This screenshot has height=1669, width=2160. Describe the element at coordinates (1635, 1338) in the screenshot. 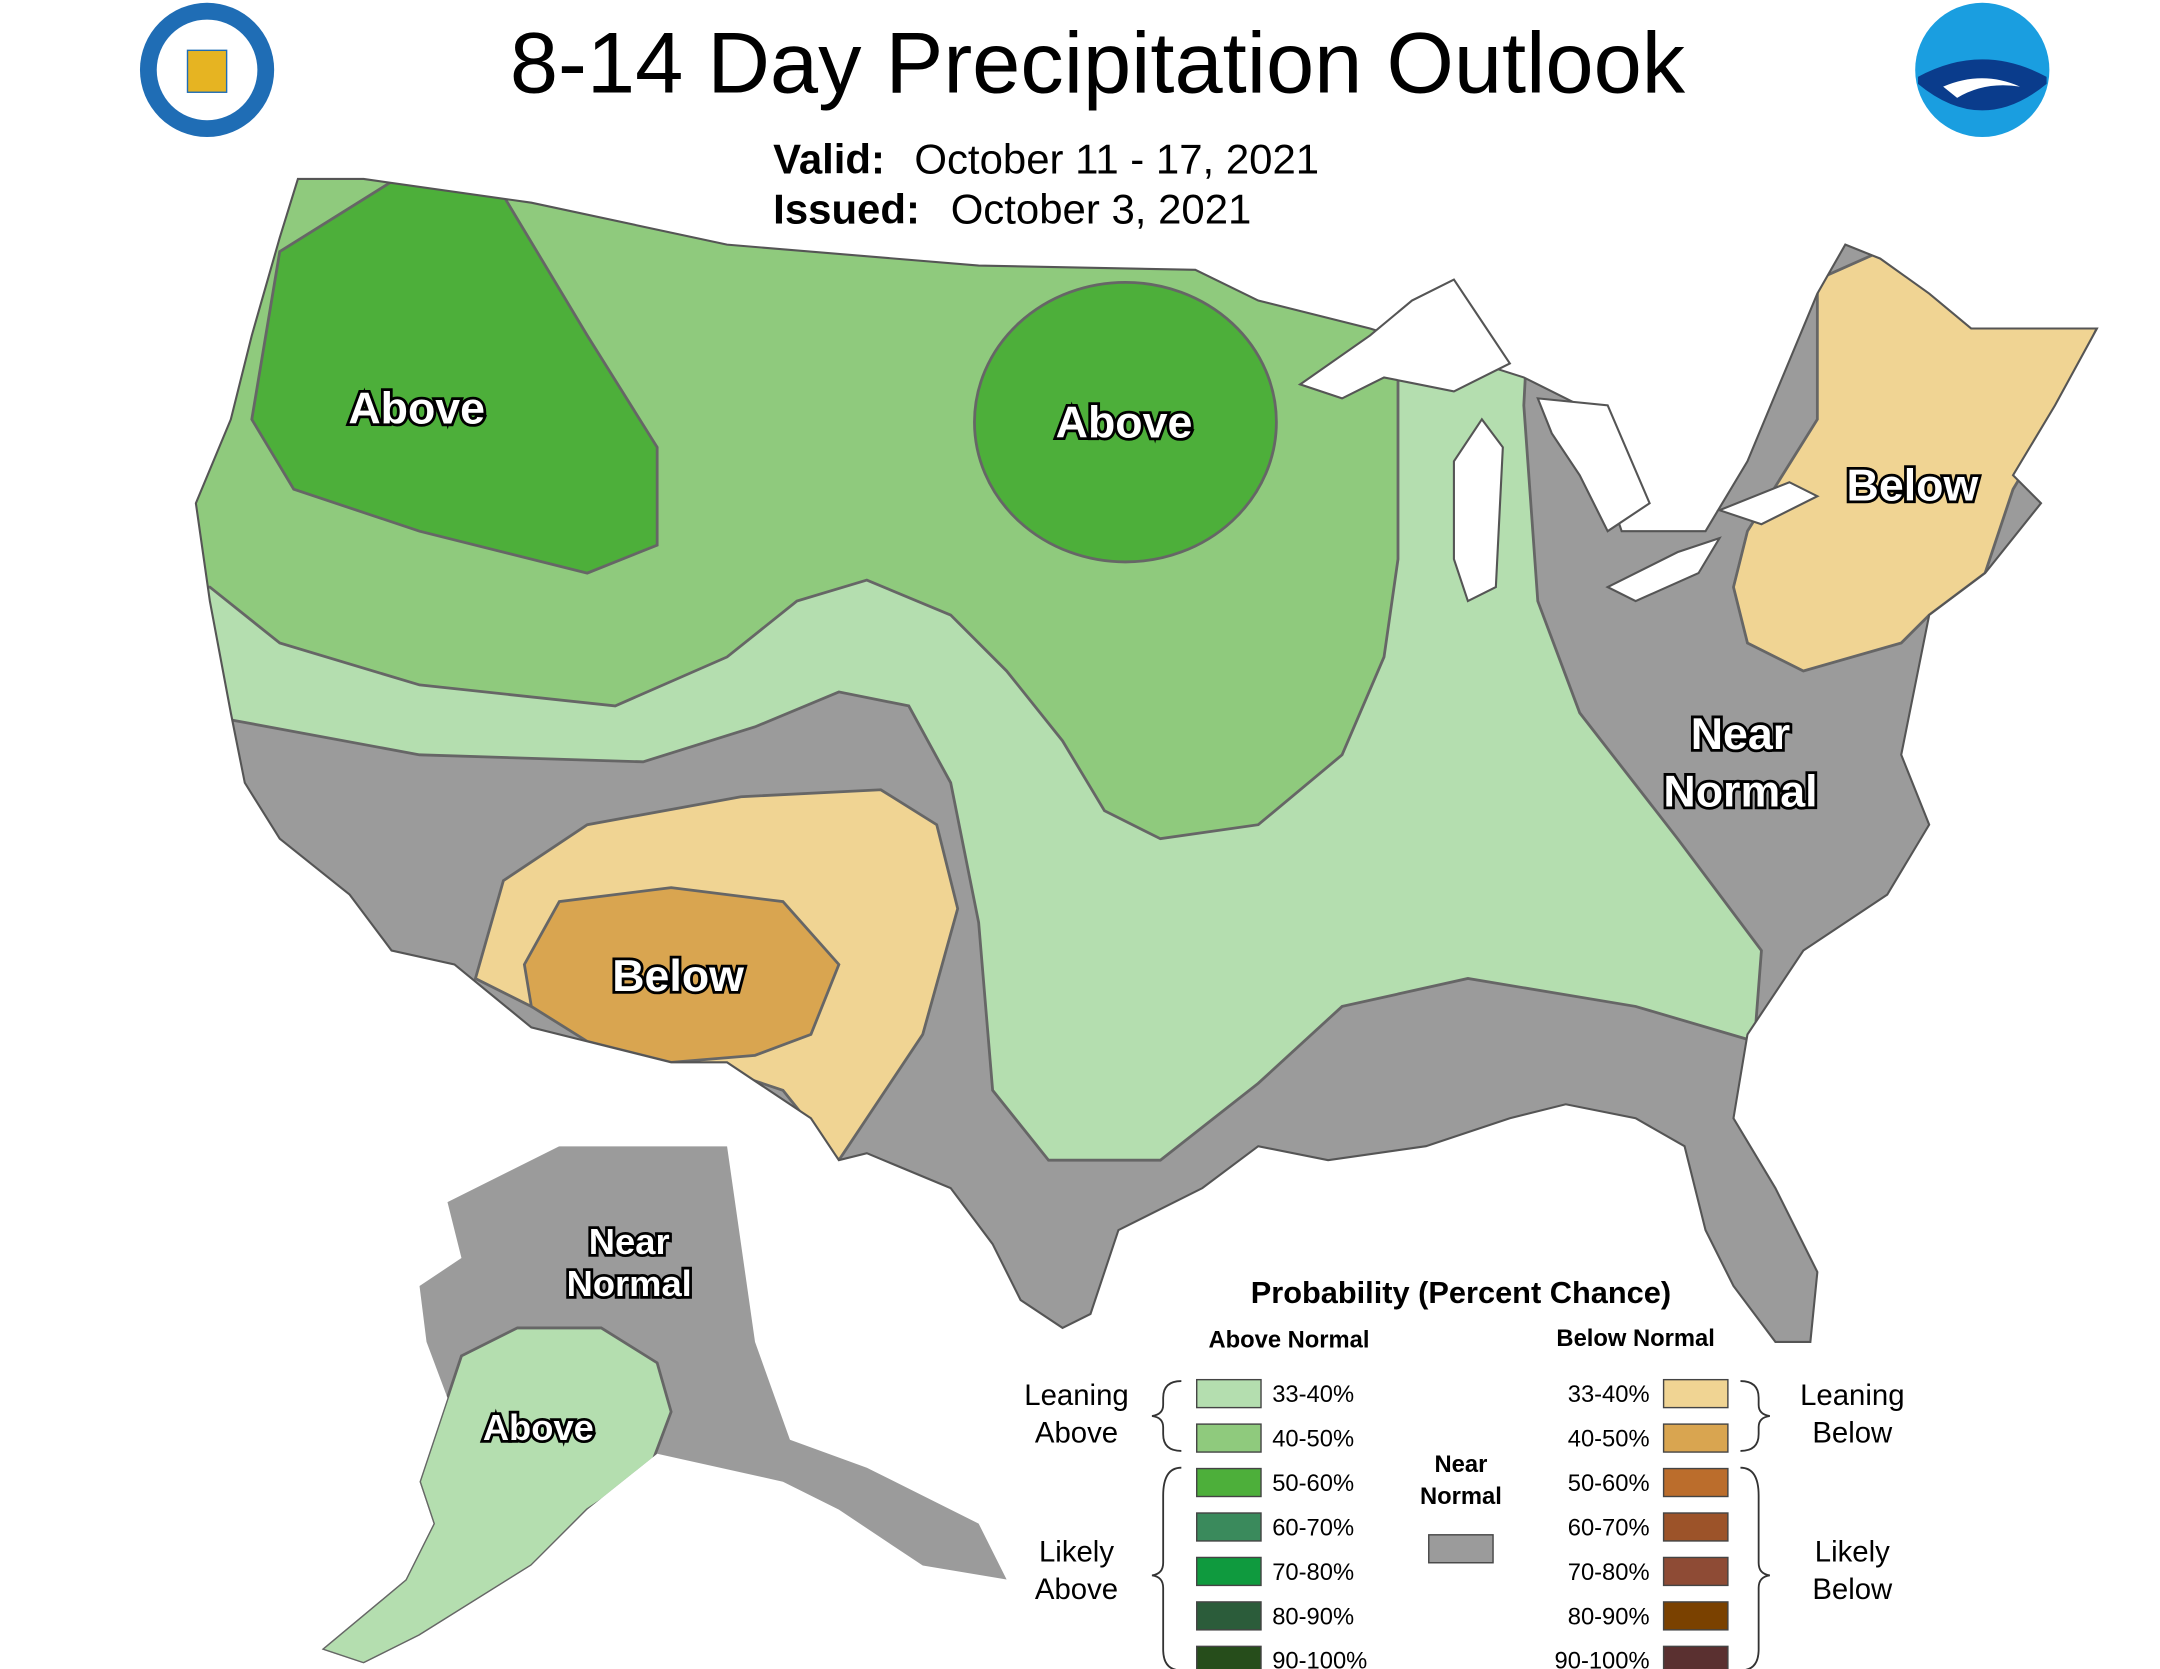

I see `legend-header: Below Normal` at that location.